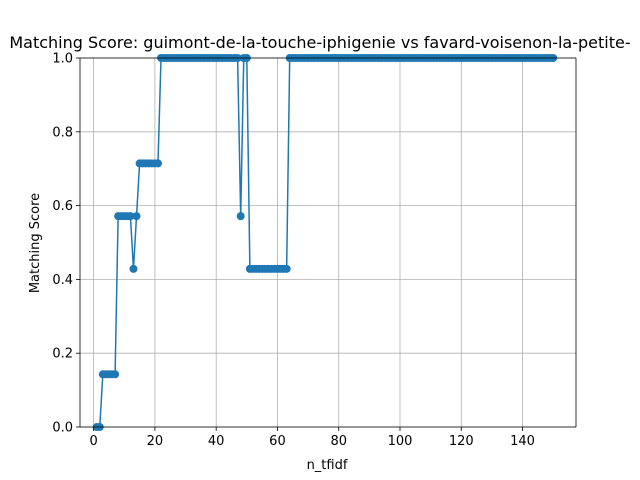 The width and height of the screenshot is (640, 480). I want to click on x-tick-label: 120, so click(461, 441).